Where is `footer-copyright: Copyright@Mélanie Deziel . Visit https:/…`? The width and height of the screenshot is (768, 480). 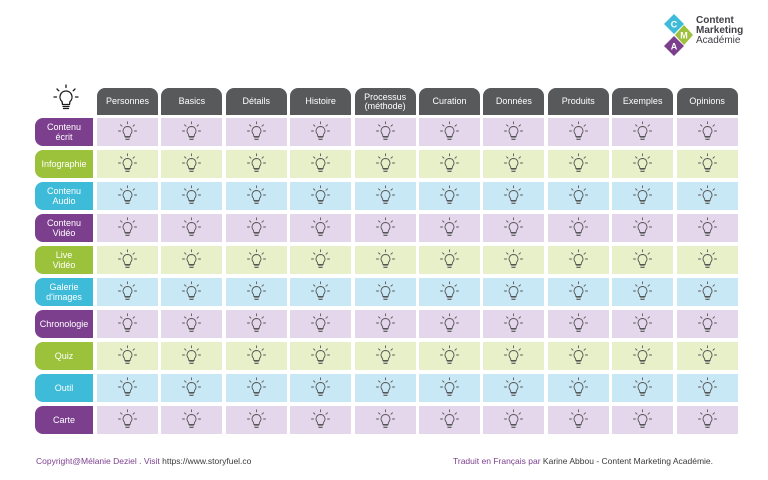
footer-copyright: Copyright@Mélanie Deziel . Visit https:/… is located at coordinates (143, 461).